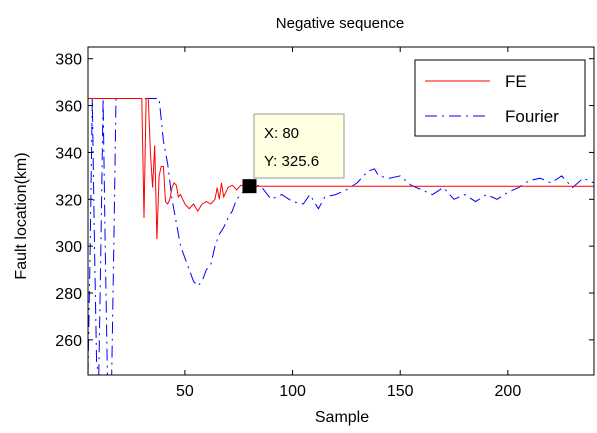 The image size is (597, 433). I want to click on legend-box, so click(500, 98).